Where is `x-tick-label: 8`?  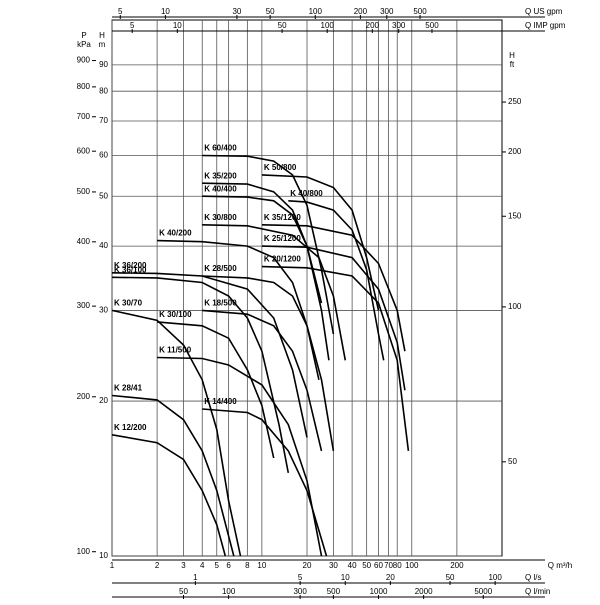 x-tick-label: 8 is located at coordinates (247, 565).